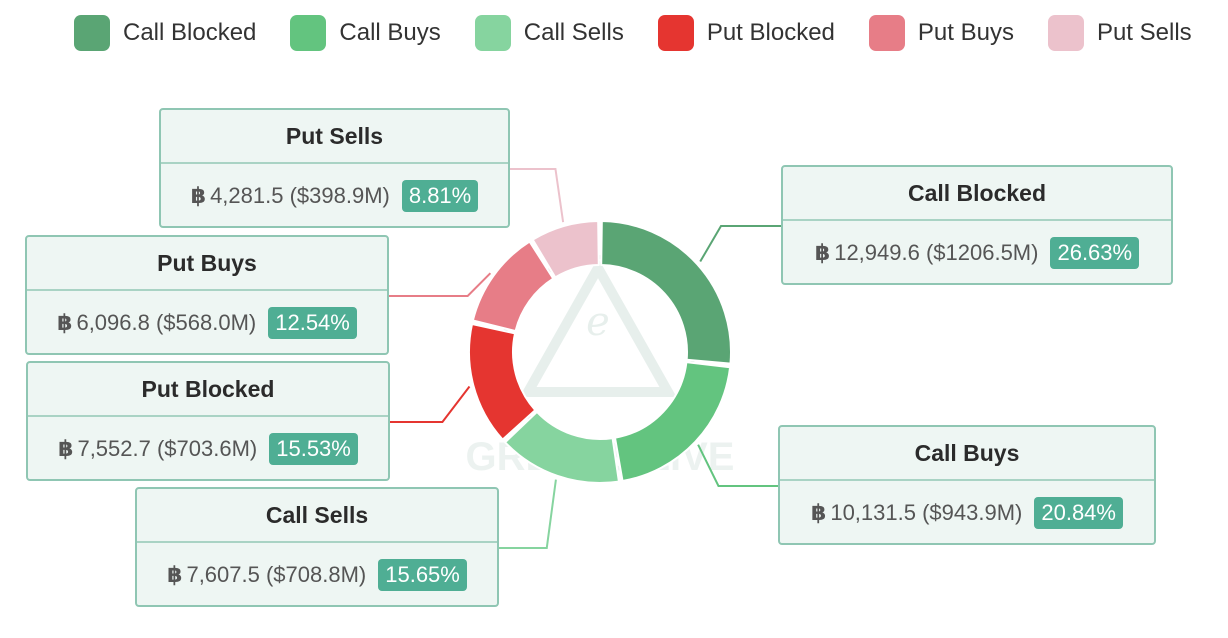 The width and height of the screenshot is (1228, 638). What do you see at coordinates (513, 286) in the screenshot?
I see `slice-put-buys` at bounding box center [513, 286].